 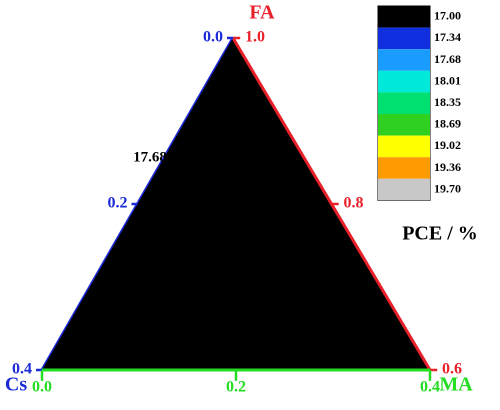 What do you see at coordinates (456, 385) in the screenshot?
I see `axis-name: MA` at bounding box center [456, 385].